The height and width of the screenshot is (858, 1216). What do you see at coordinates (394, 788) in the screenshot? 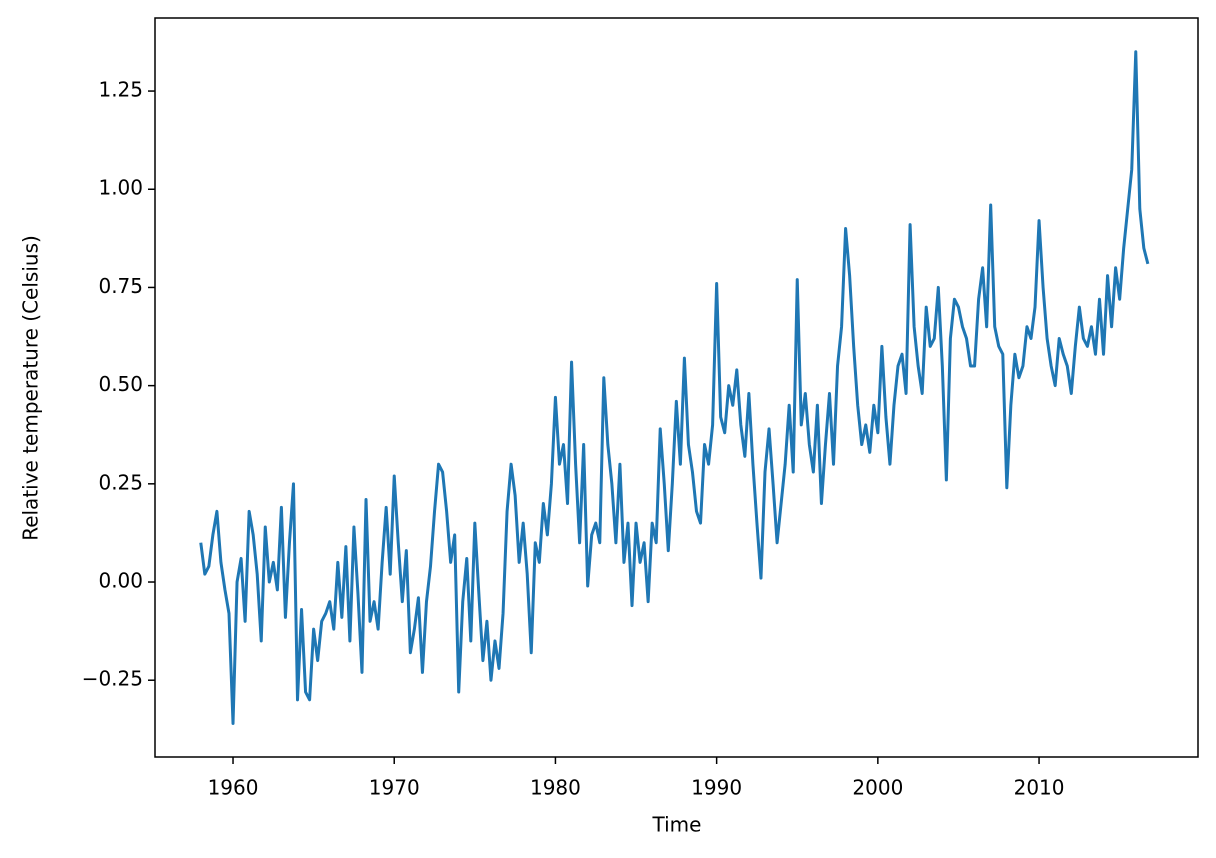
I see `x-tick-label: 1970` at bounding box center [394, 788].